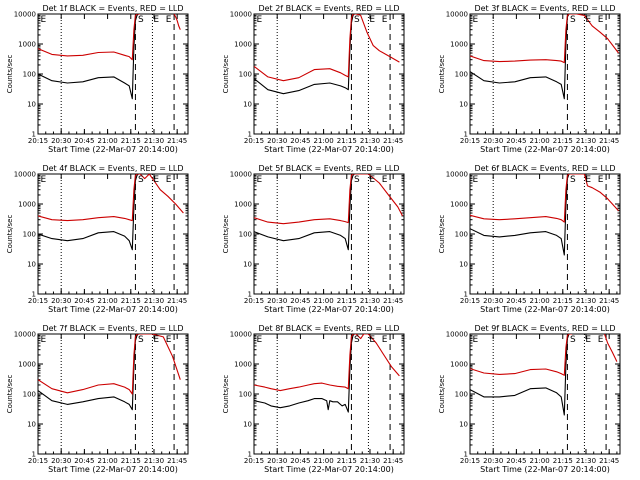 The image size is (640, 480). What do you see at coordinates (544, 8) in the screenshot?
I see `panel-title: Det 3f BLACK = Events, RED = LLD` at bounding box center [544, 8].